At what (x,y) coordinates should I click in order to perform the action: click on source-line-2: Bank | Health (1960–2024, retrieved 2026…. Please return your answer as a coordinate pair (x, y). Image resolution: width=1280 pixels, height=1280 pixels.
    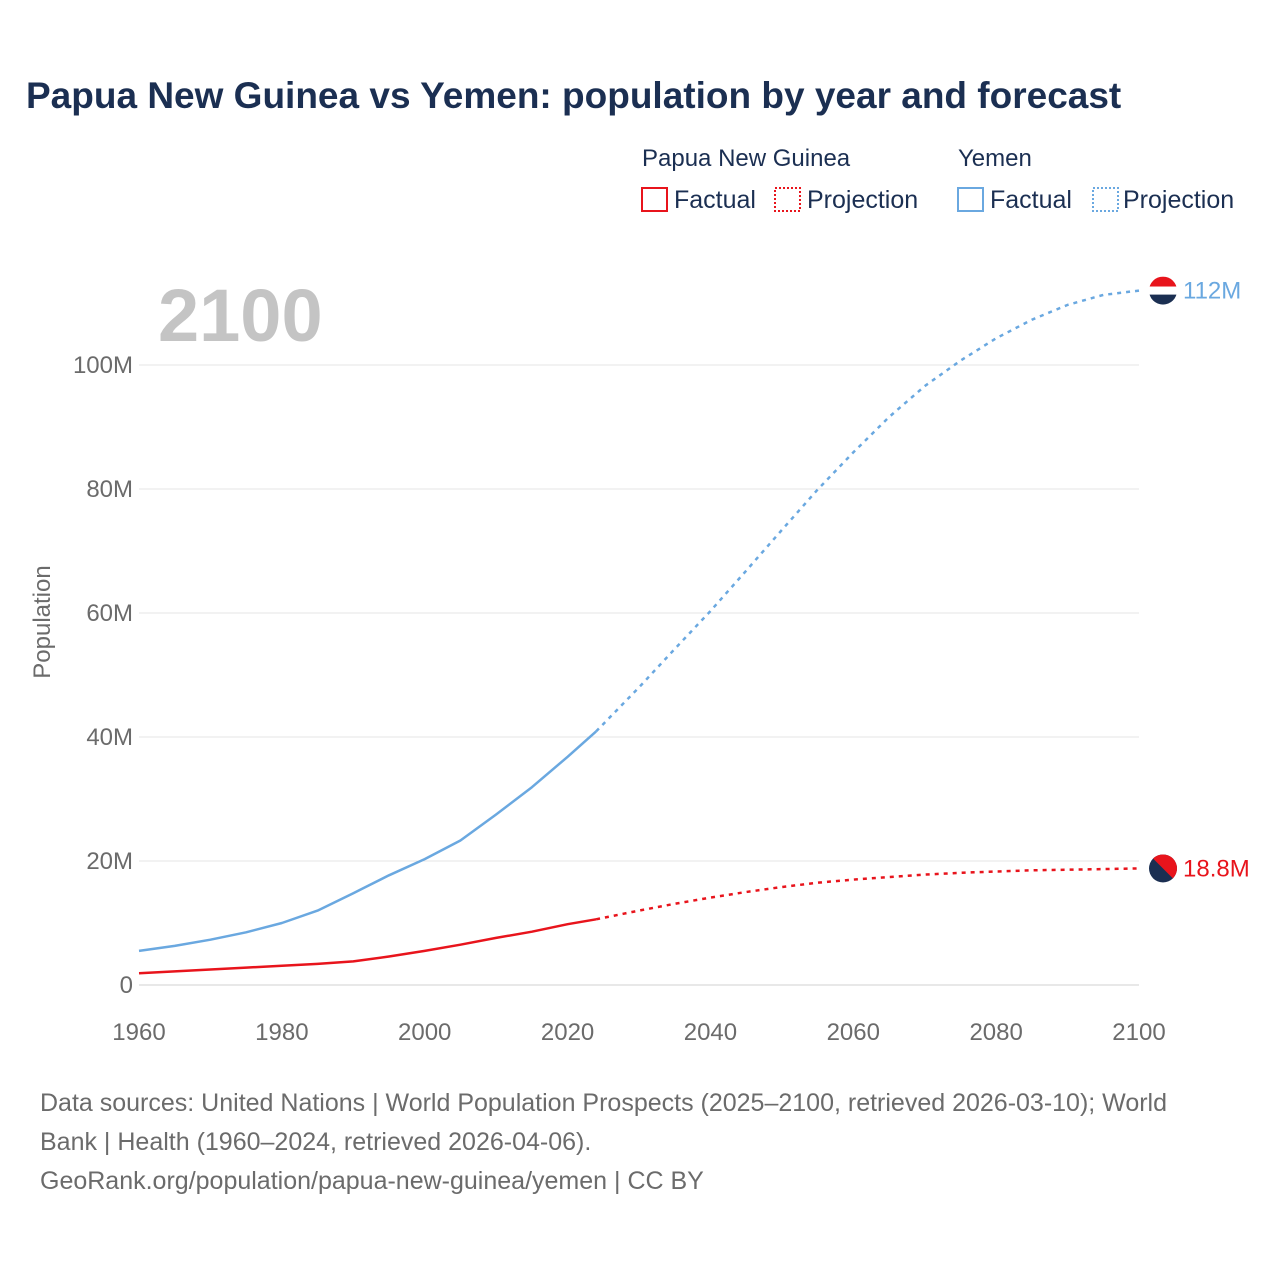
    Looking at the image, I should click on (316, 1142).